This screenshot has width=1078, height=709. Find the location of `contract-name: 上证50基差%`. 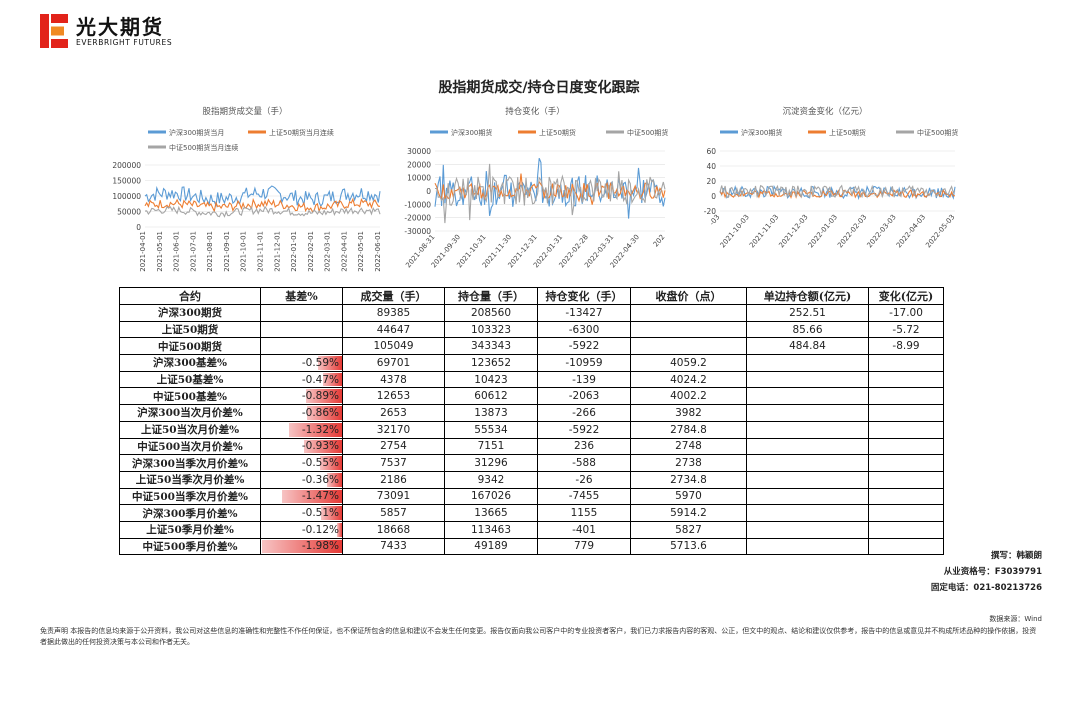

contract-name: 上证50基差% is located at coordinates (190, 379).